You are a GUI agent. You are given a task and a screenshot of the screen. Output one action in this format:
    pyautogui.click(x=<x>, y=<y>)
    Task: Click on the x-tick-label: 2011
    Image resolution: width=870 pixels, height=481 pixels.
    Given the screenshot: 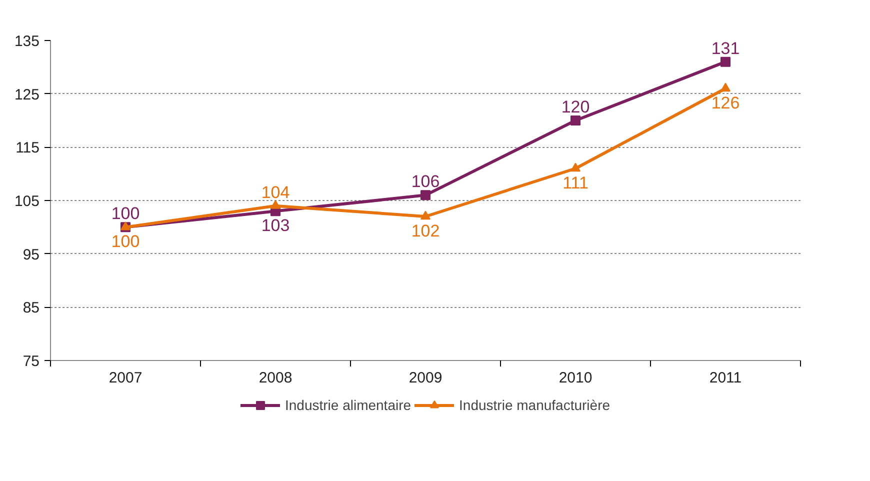 What is the action you would take?
    pyautogui.click(x=725, y=378)
    